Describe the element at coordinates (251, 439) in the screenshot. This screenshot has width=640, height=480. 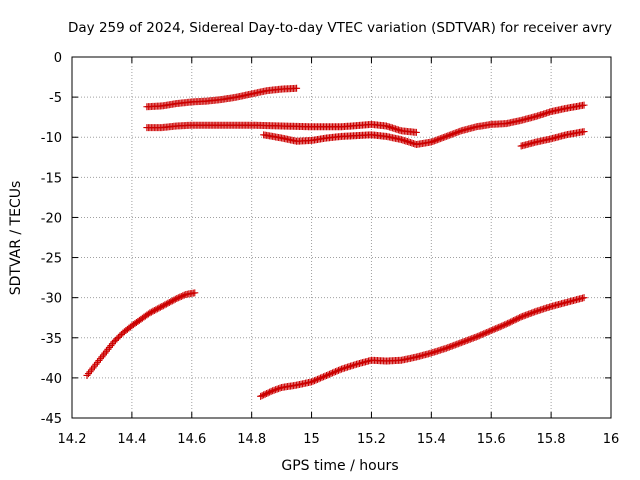
I see `x-tick-label: 14.8` at that location.